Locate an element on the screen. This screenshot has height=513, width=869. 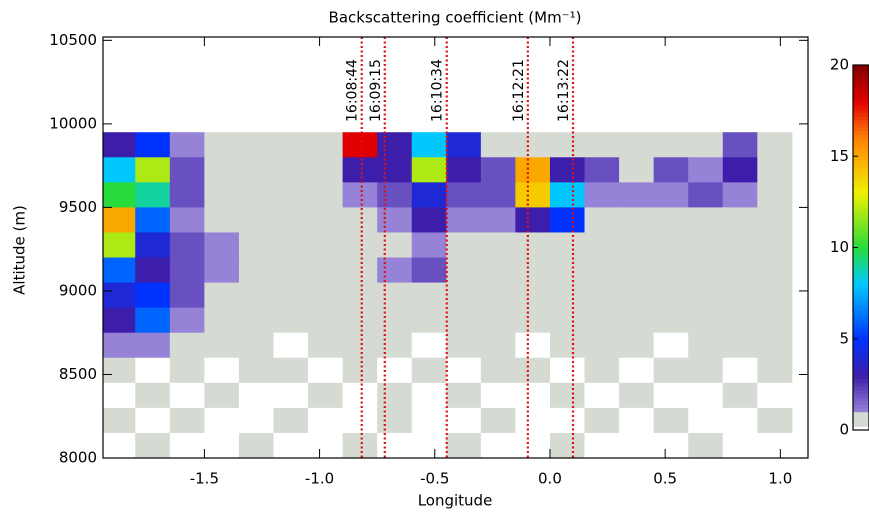
y-tick-label: 10500 is located at coordinates (73, 40).